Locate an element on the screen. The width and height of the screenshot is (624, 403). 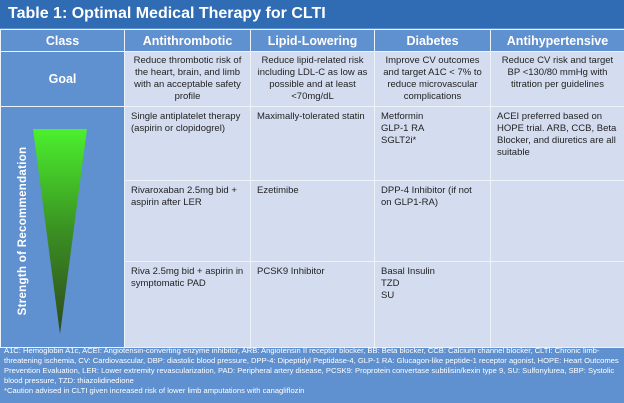
drug: SU is located at coordinates (388, 295).